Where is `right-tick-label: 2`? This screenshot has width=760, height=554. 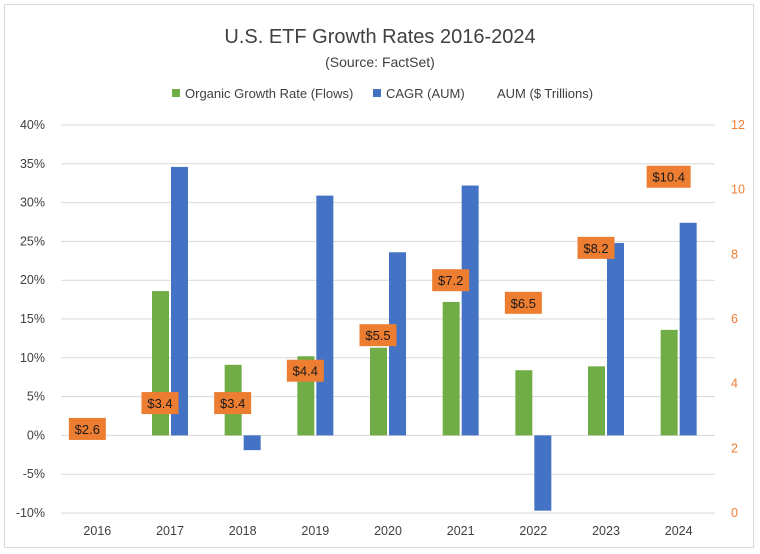
right-tick-label: 2 is located at coordinates (734, 448).